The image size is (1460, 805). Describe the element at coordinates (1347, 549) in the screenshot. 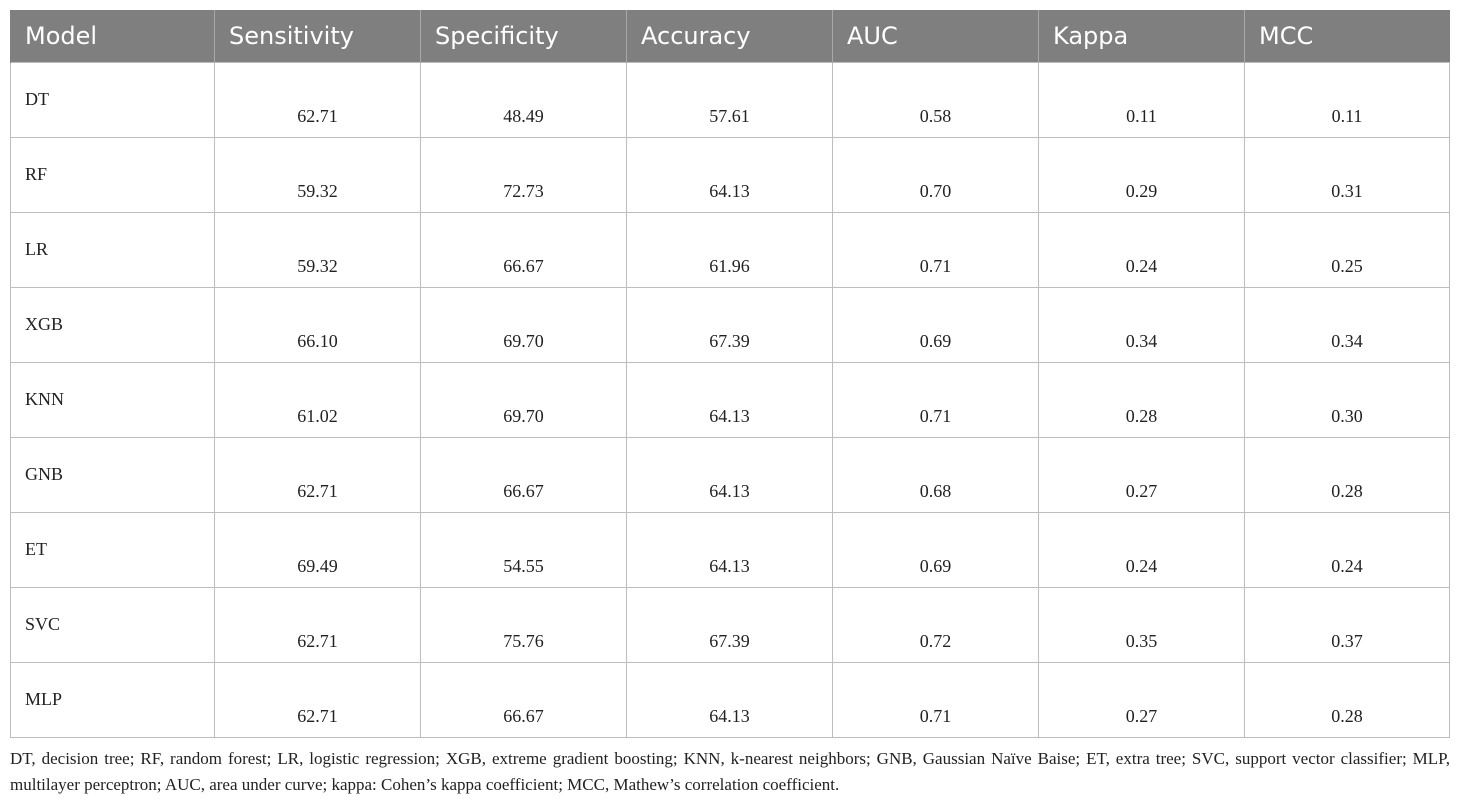

I see `cell-mcc: 0.24` at that location.